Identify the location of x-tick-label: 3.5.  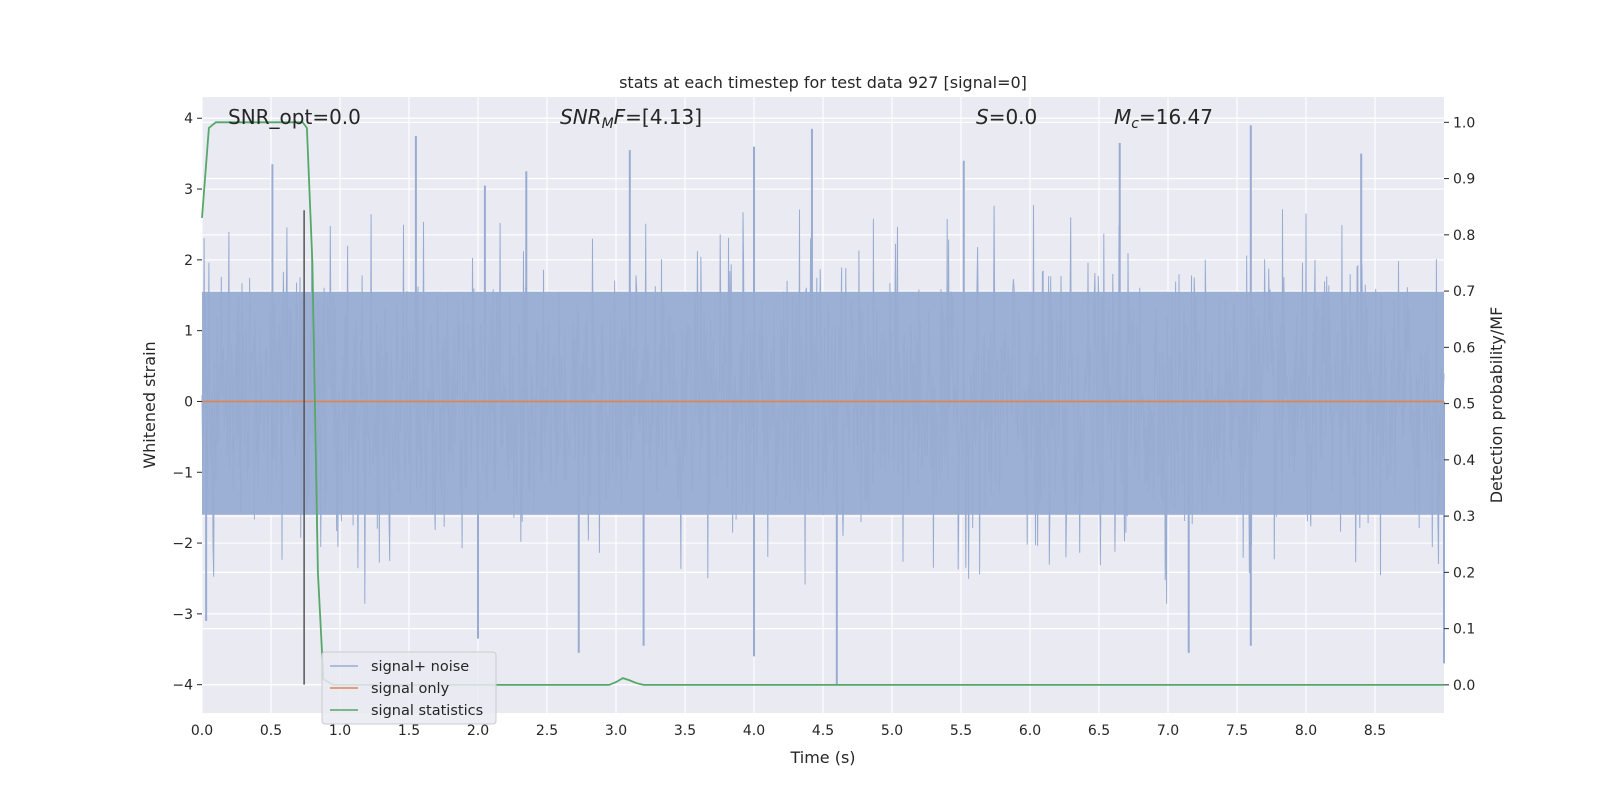
(685, 731).